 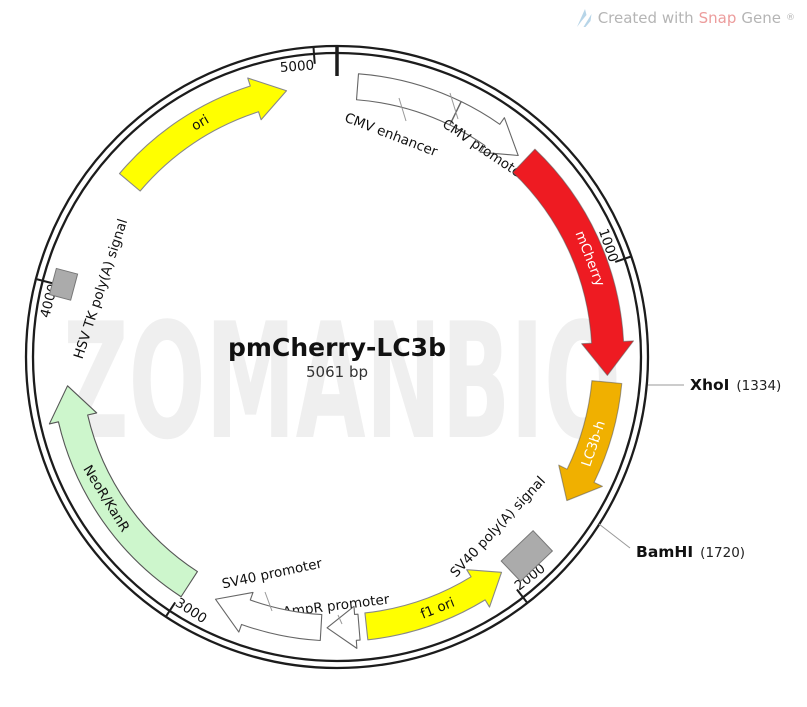 What do you see at coordinates (271, 573) in the screenshot?
I see `feature-label-sv40-promoter: SV40 promoter` at bounding box center [271, 573].